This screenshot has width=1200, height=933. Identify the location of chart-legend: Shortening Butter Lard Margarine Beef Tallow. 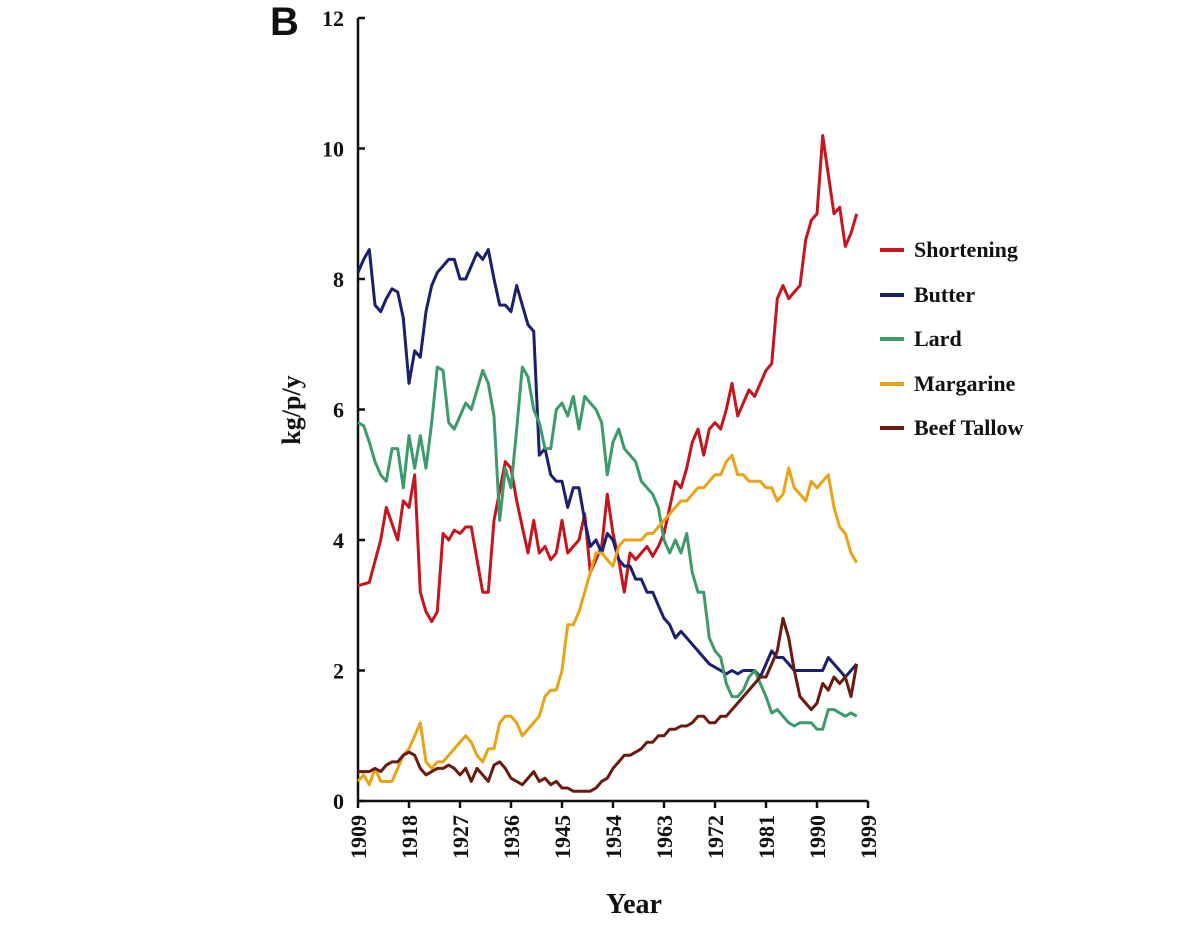
(951, 339).